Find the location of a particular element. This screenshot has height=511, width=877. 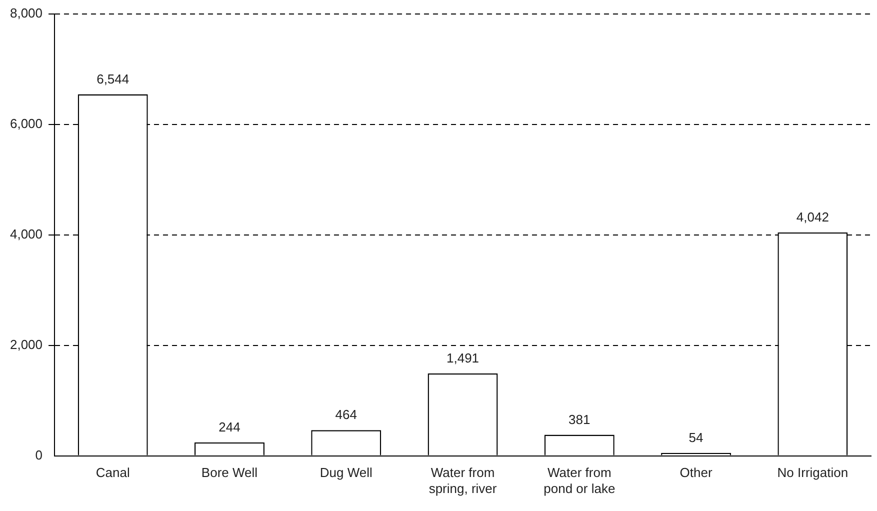

x-tick-label: Water from spring, river is located at coordinates (463, 480).